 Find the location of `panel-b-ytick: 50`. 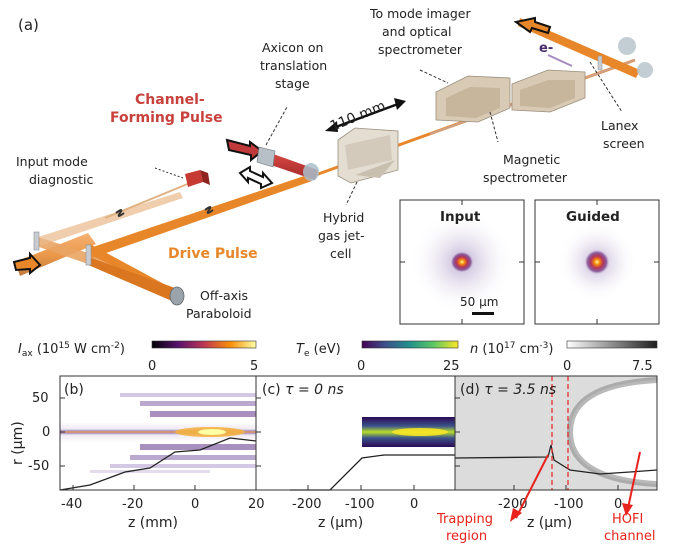

panel-b-ytick: 50 is located at coordinates (40, 398).